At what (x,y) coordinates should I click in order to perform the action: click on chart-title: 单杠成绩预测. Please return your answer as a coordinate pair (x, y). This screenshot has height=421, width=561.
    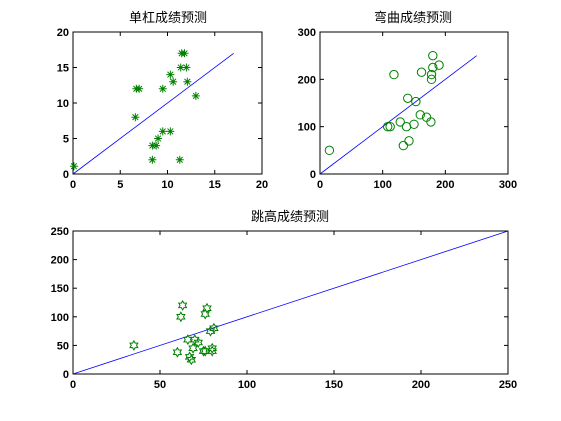
    Looking at the image, I should click on (168, 18).